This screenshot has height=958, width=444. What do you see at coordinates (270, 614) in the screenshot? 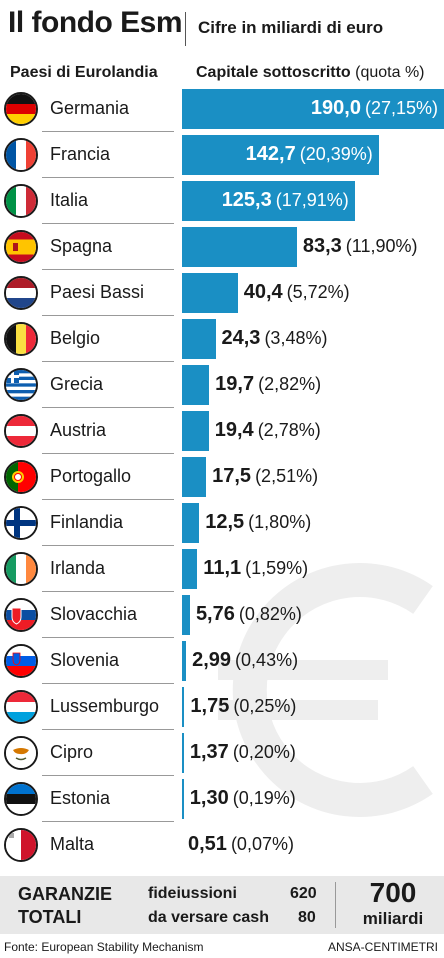
I see `share-label: (0,82%)` at bounding box center [270, 614].